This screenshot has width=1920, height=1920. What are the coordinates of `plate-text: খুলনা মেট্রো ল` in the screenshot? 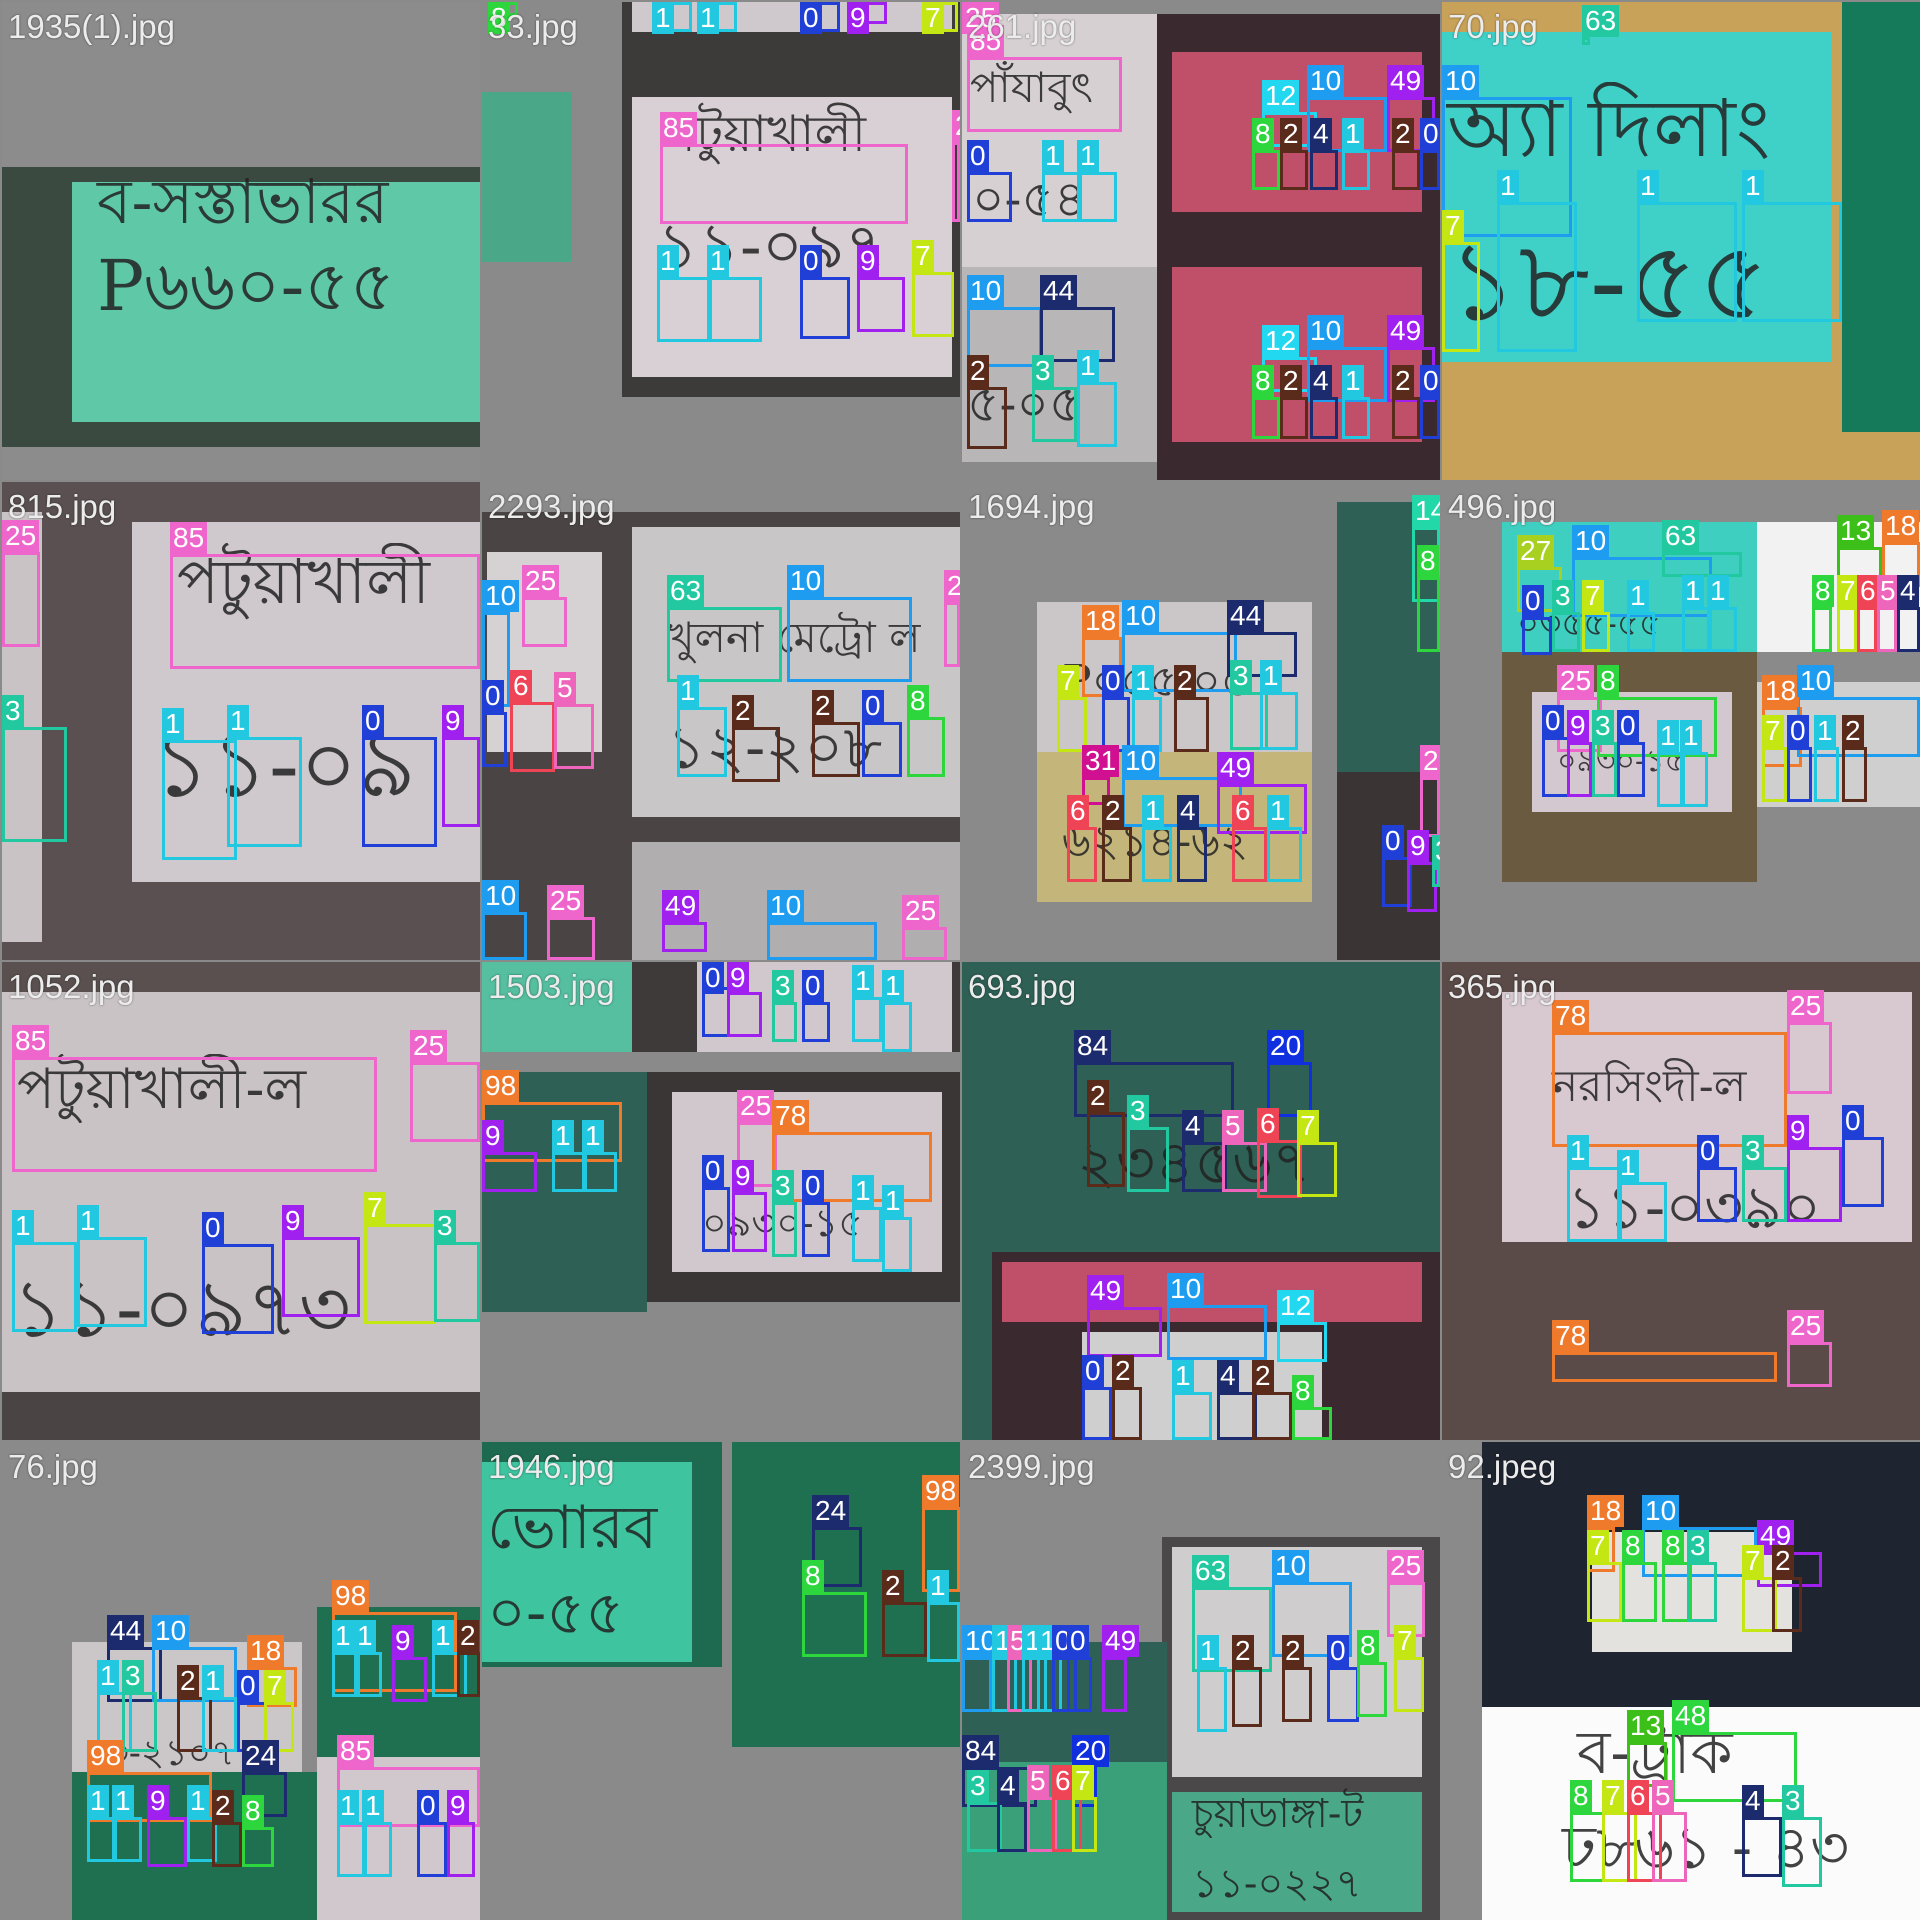 It's located at (794, 637).